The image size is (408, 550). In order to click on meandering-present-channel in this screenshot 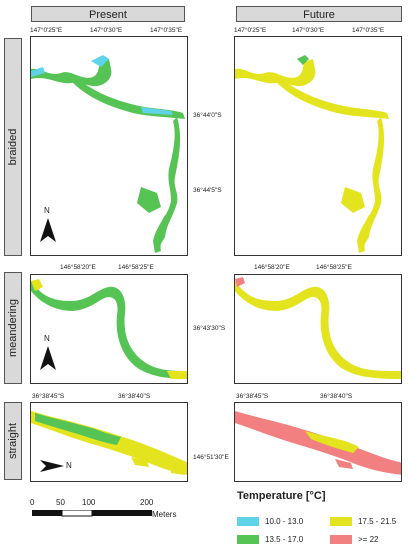, I will do `click(109, 329)`.